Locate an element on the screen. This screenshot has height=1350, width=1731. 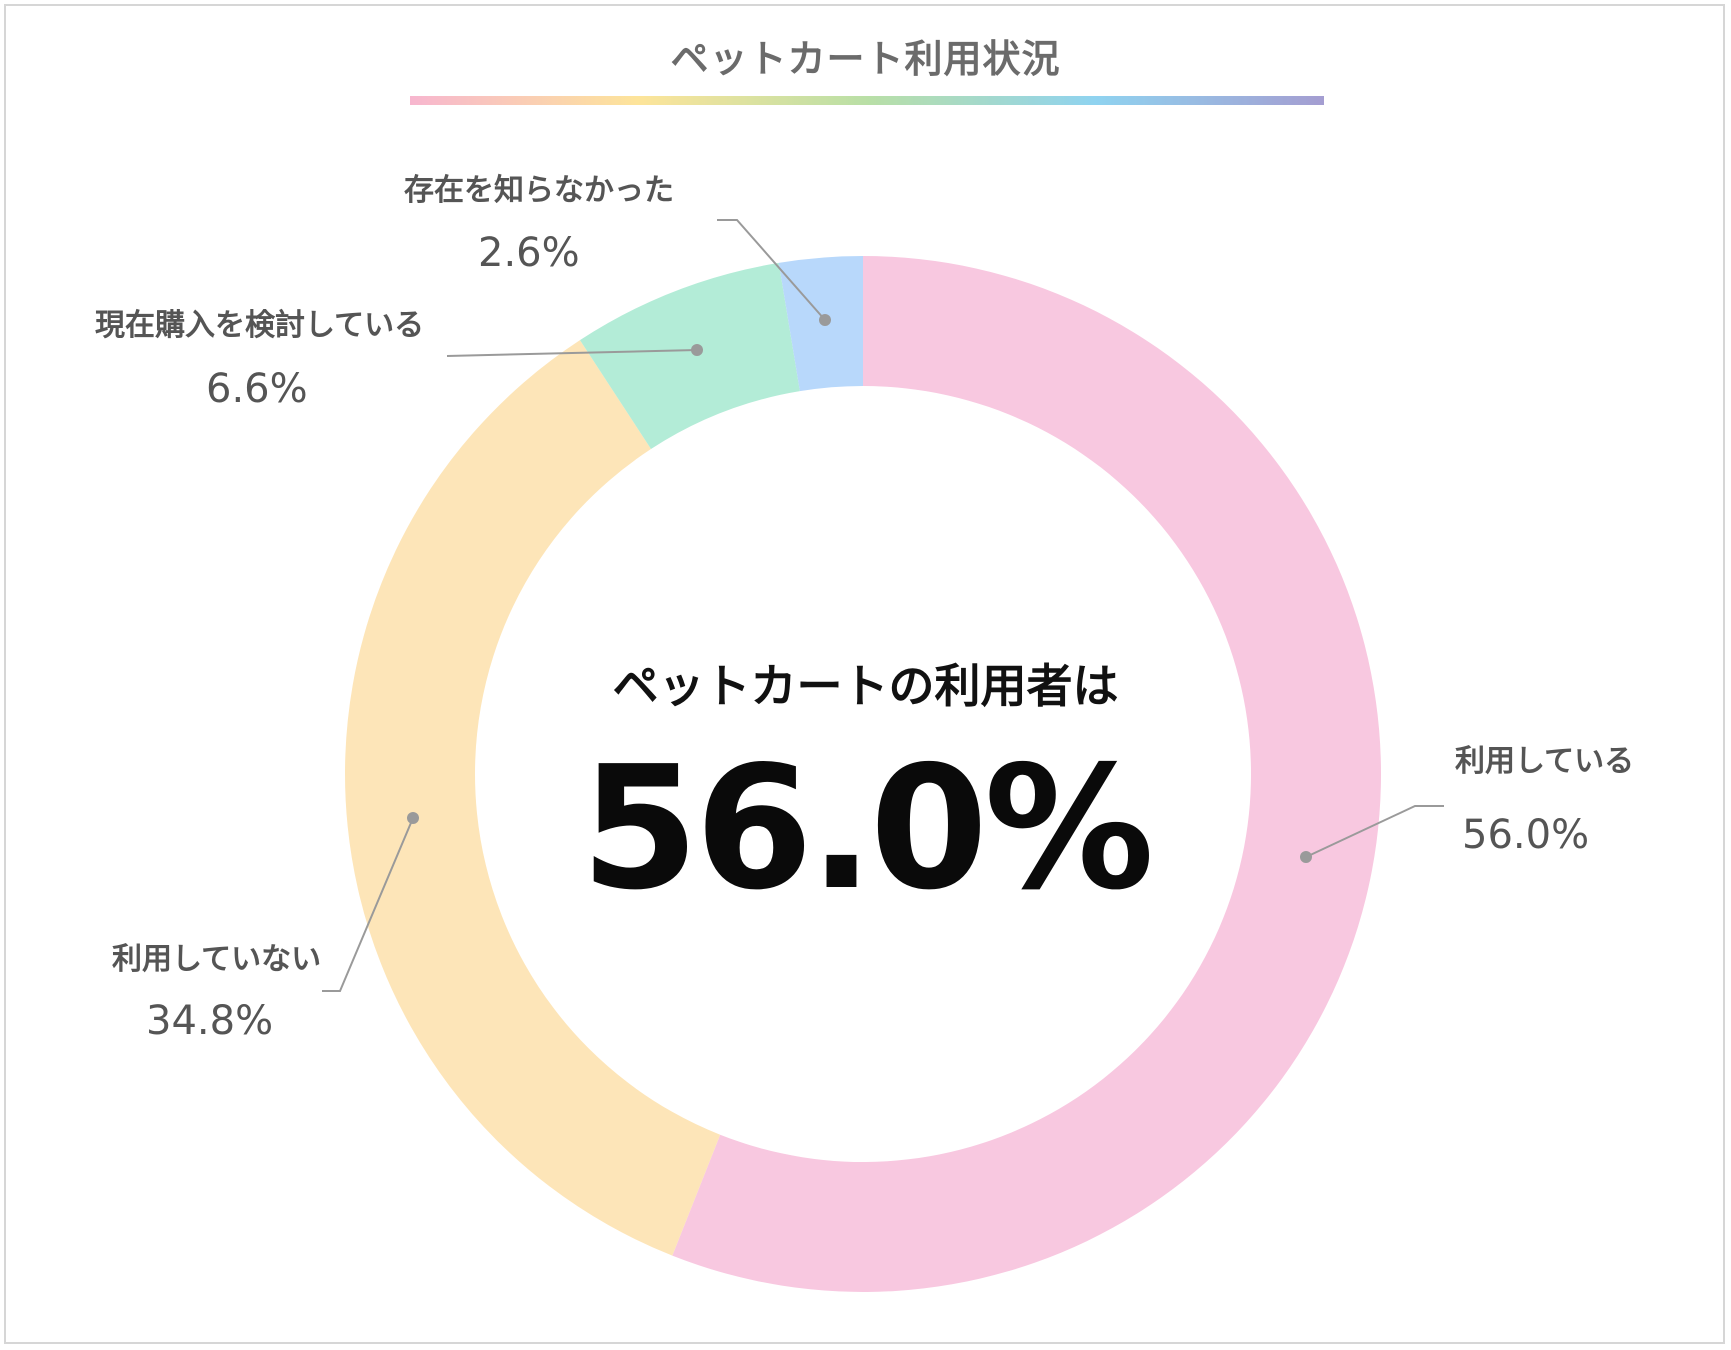
leader-dot-considering is located at coordinates (697, 350).